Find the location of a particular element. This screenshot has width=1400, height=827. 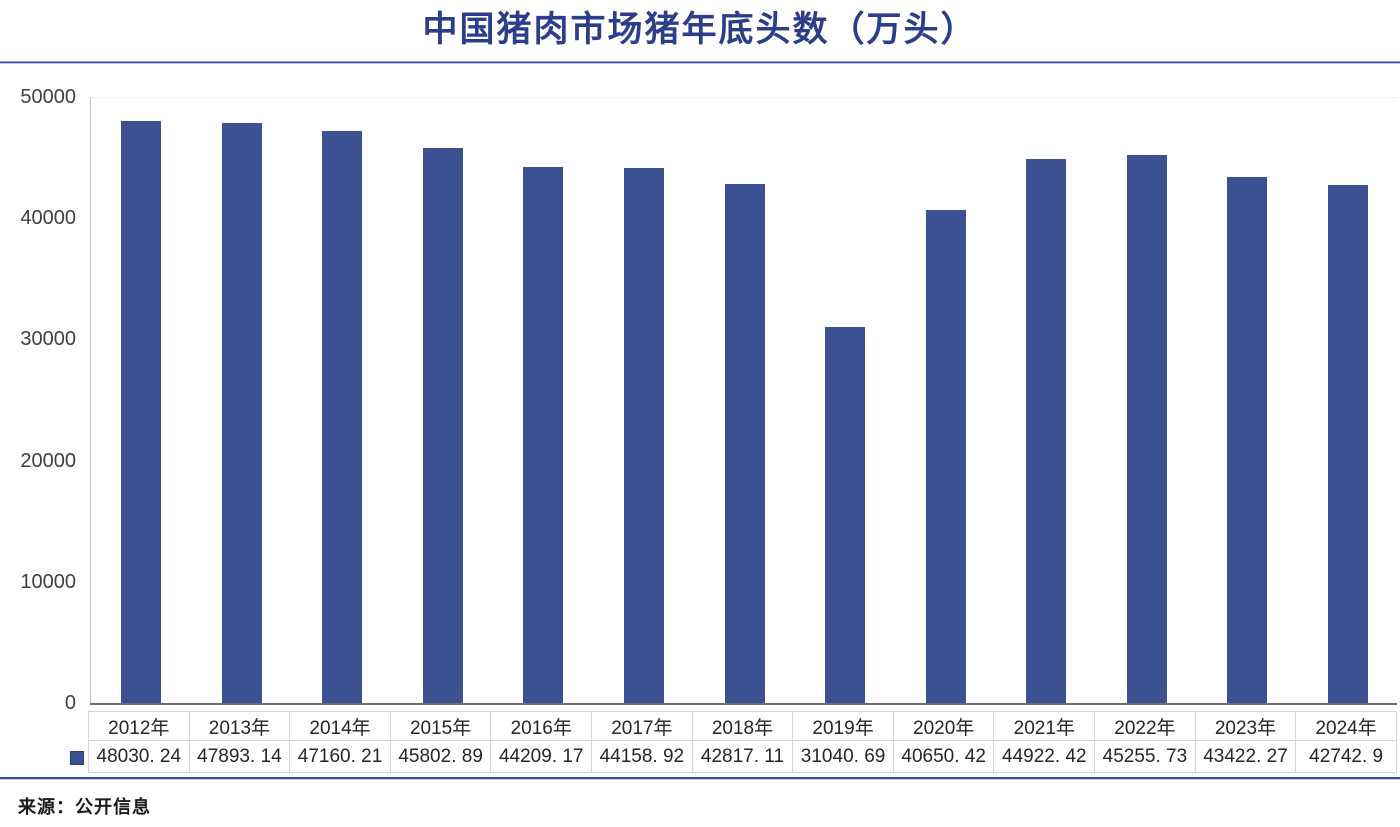

y-tick-label: 20000 is located at coordinates (48, 461).